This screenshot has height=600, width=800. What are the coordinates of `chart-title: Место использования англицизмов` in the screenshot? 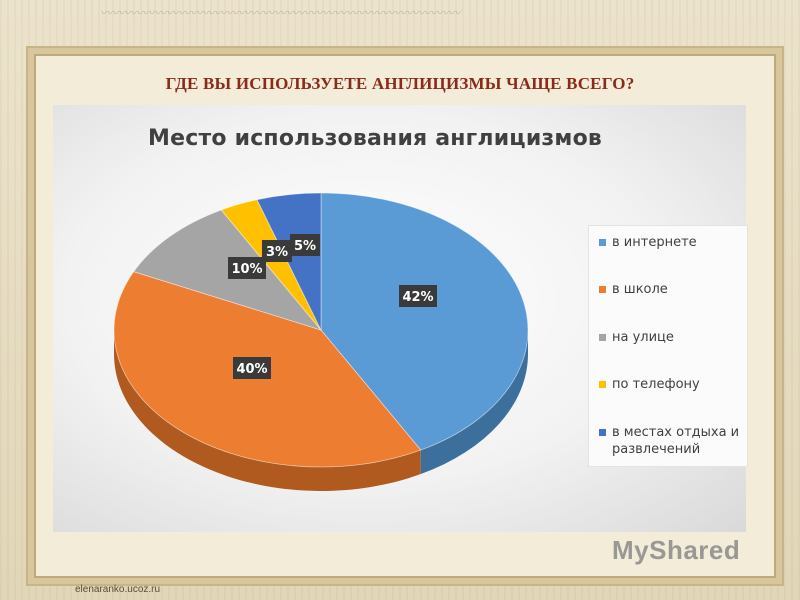 It's located at (375, 138).